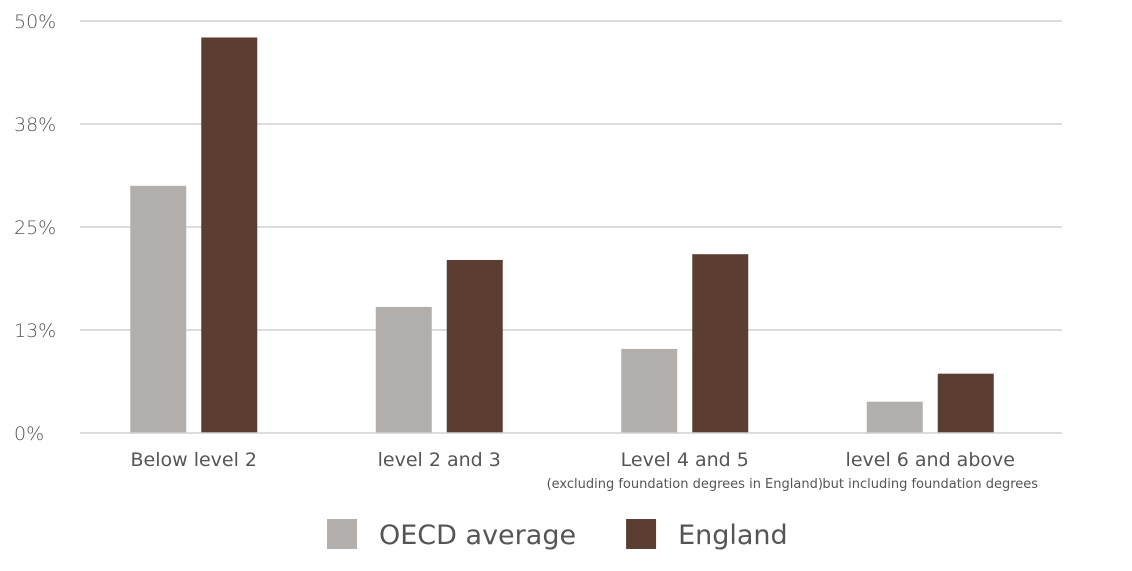  Describe the element at coordinates (930, 460) in the screenshot. I see `category-label: level 6 and above` at that location.